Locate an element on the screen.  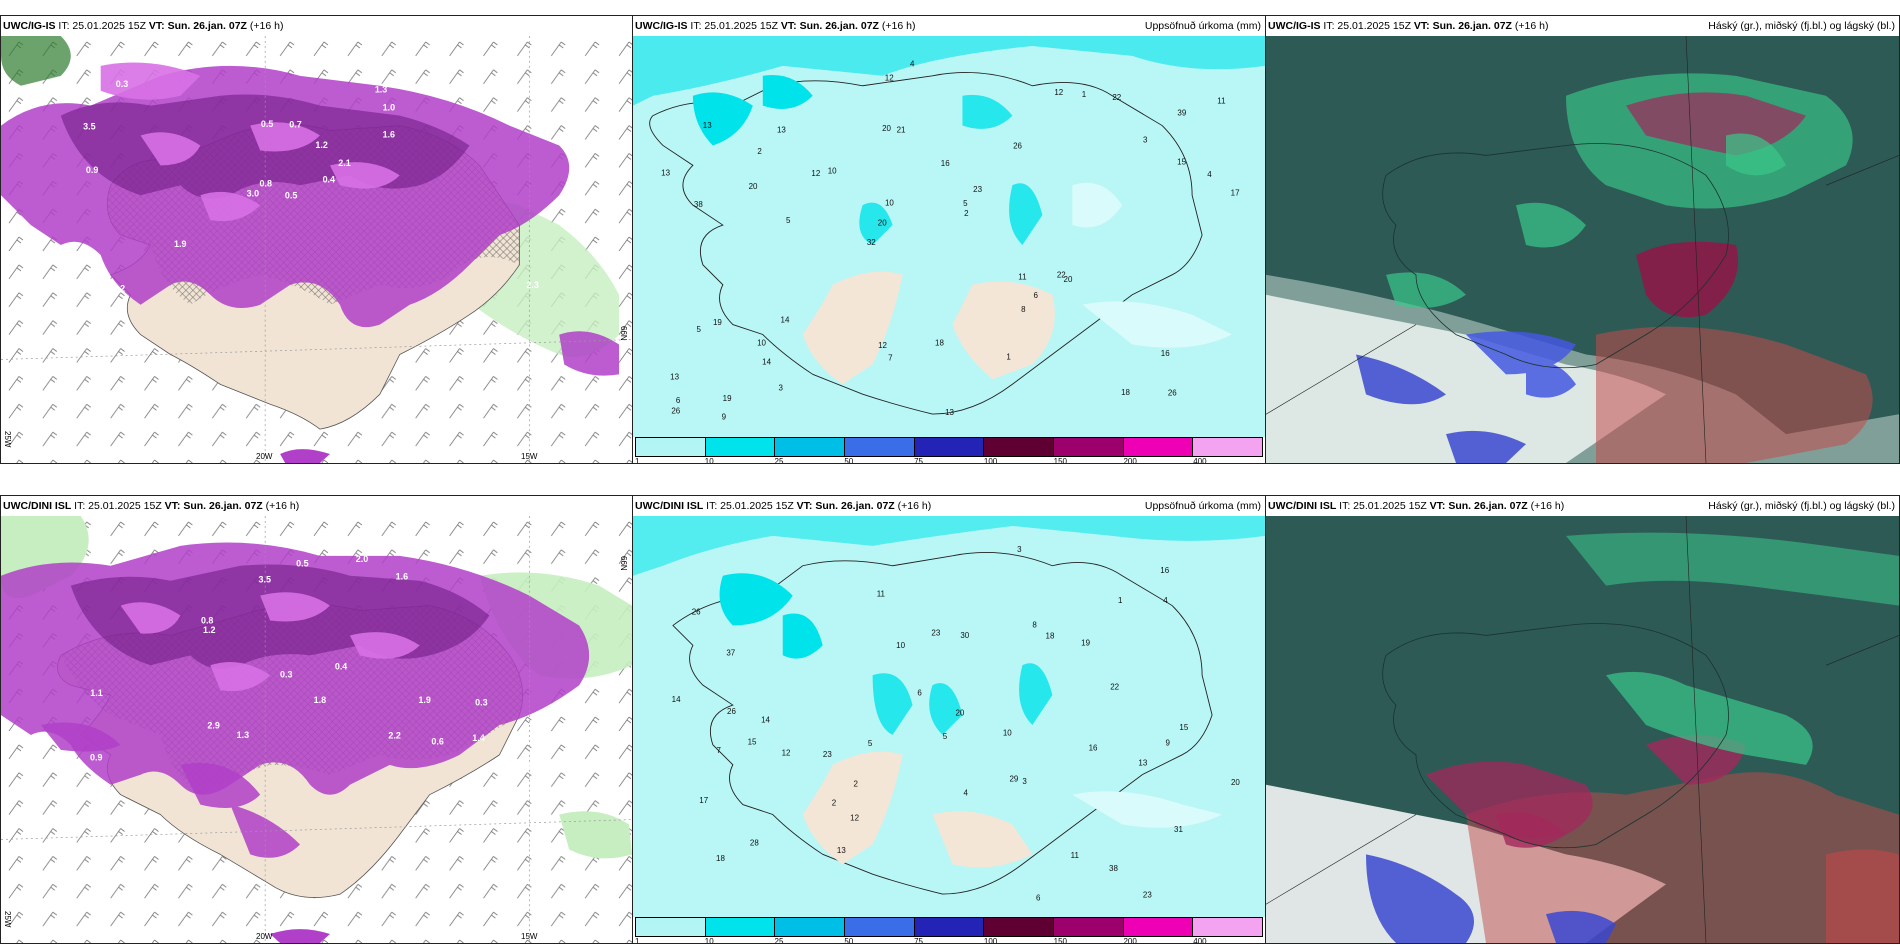
precip-rate-label: 0.9 is located at coordinates (92, 170).